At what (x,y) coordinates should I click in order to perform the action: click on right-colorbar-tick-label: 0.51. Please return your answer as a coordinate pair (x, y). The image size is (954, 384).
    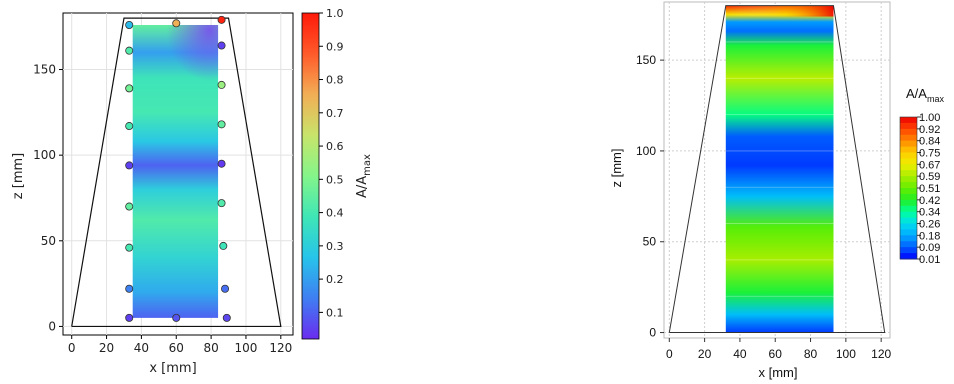
    Looking at the image, I should click on (929, 189).